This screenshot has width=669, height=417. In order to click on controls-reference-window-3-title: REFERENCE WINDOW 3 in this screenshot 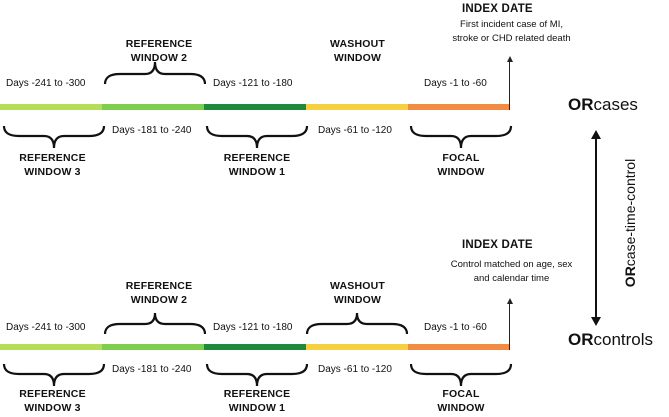, I will do `click(52, 401)`.